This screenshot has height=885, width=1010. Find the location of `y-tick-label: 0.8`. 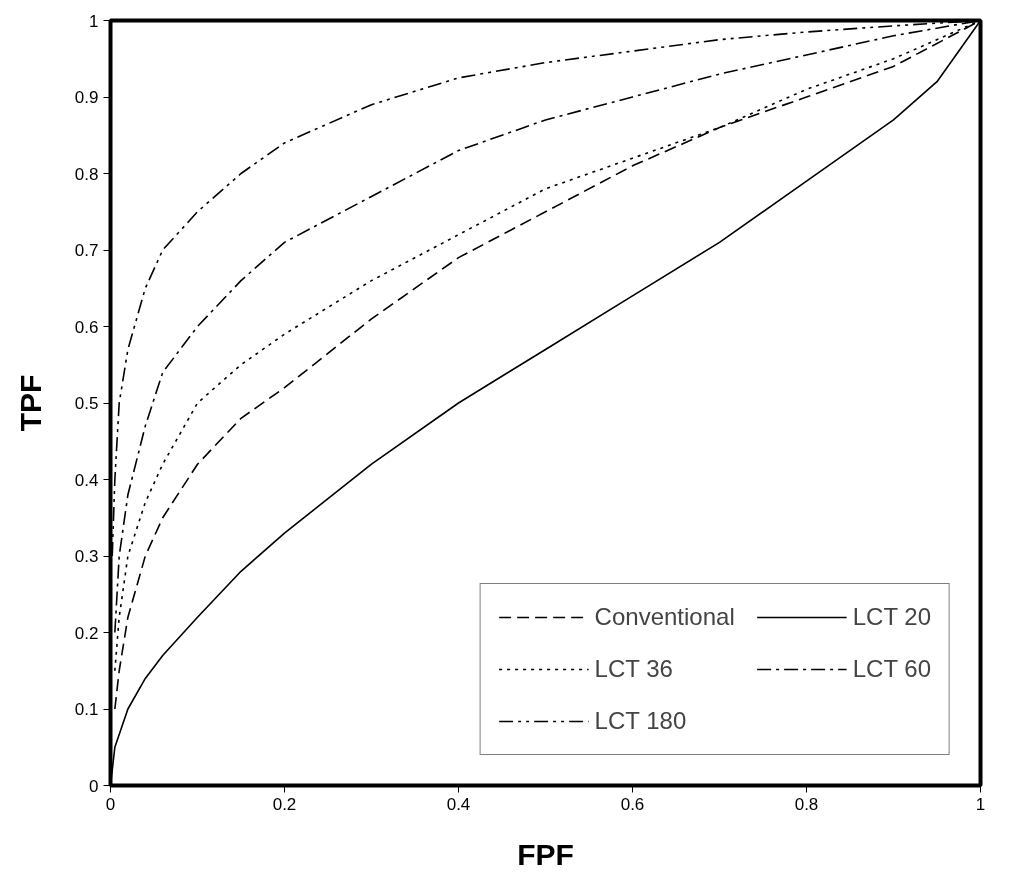

y-tick-label: 0.8 is located at coordinates (86, 174).